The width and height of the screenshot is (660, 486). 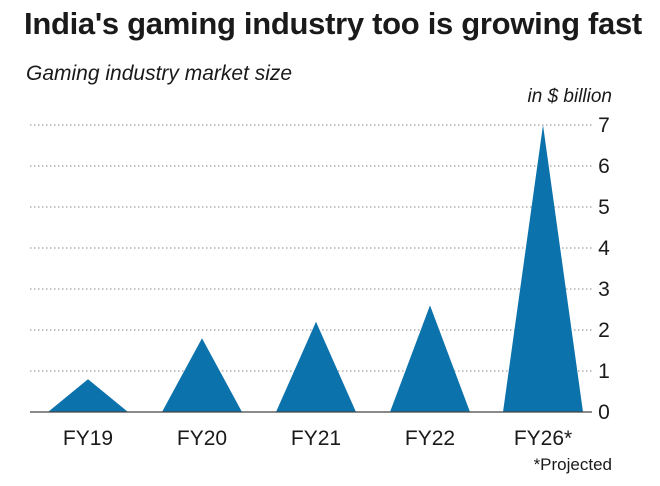 I want to click on x-tick-label: FY19, so click(x=88, y=438).